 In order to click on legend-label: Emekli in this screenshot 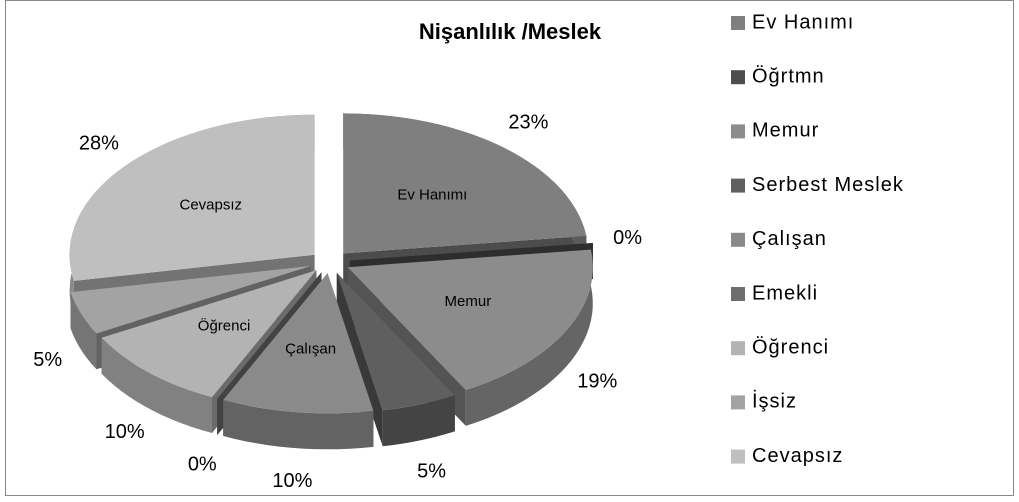, I will do `click(785, 293)`.